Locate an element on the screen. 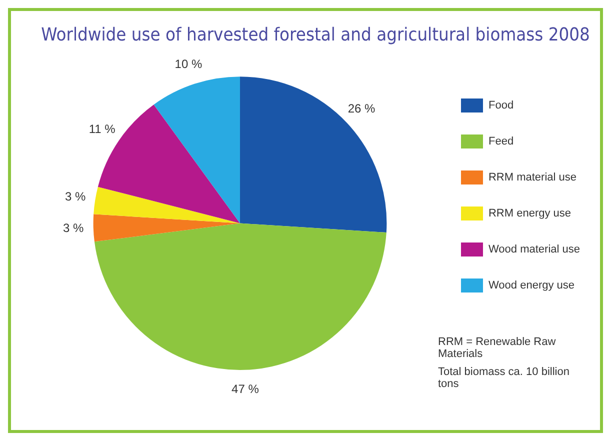 This screenshot has width=611, height=441. legend-label: Food is located at coordinates (501, 106).